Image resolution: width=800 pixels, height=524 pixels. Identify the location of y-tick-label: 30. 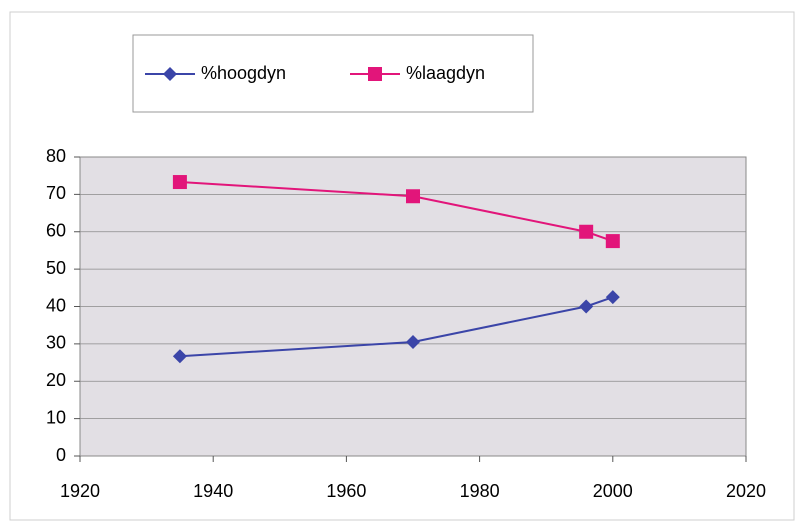
(56, 343).